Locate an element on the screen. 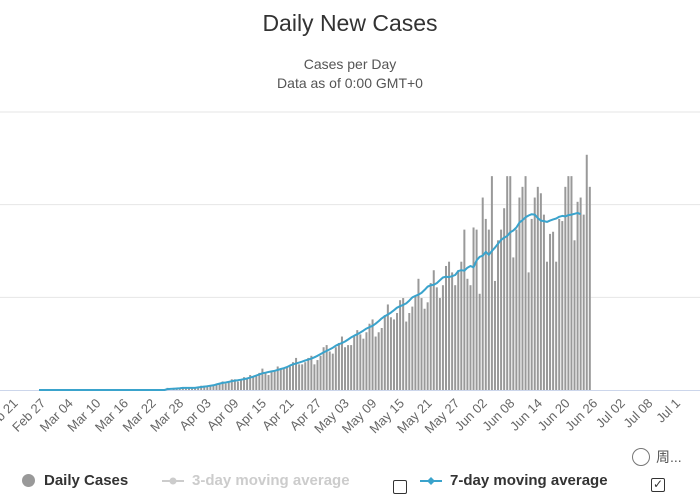 The image size is (700, 500). checkbox-7-day-average: ✓ is located at coordinates (658, 484).